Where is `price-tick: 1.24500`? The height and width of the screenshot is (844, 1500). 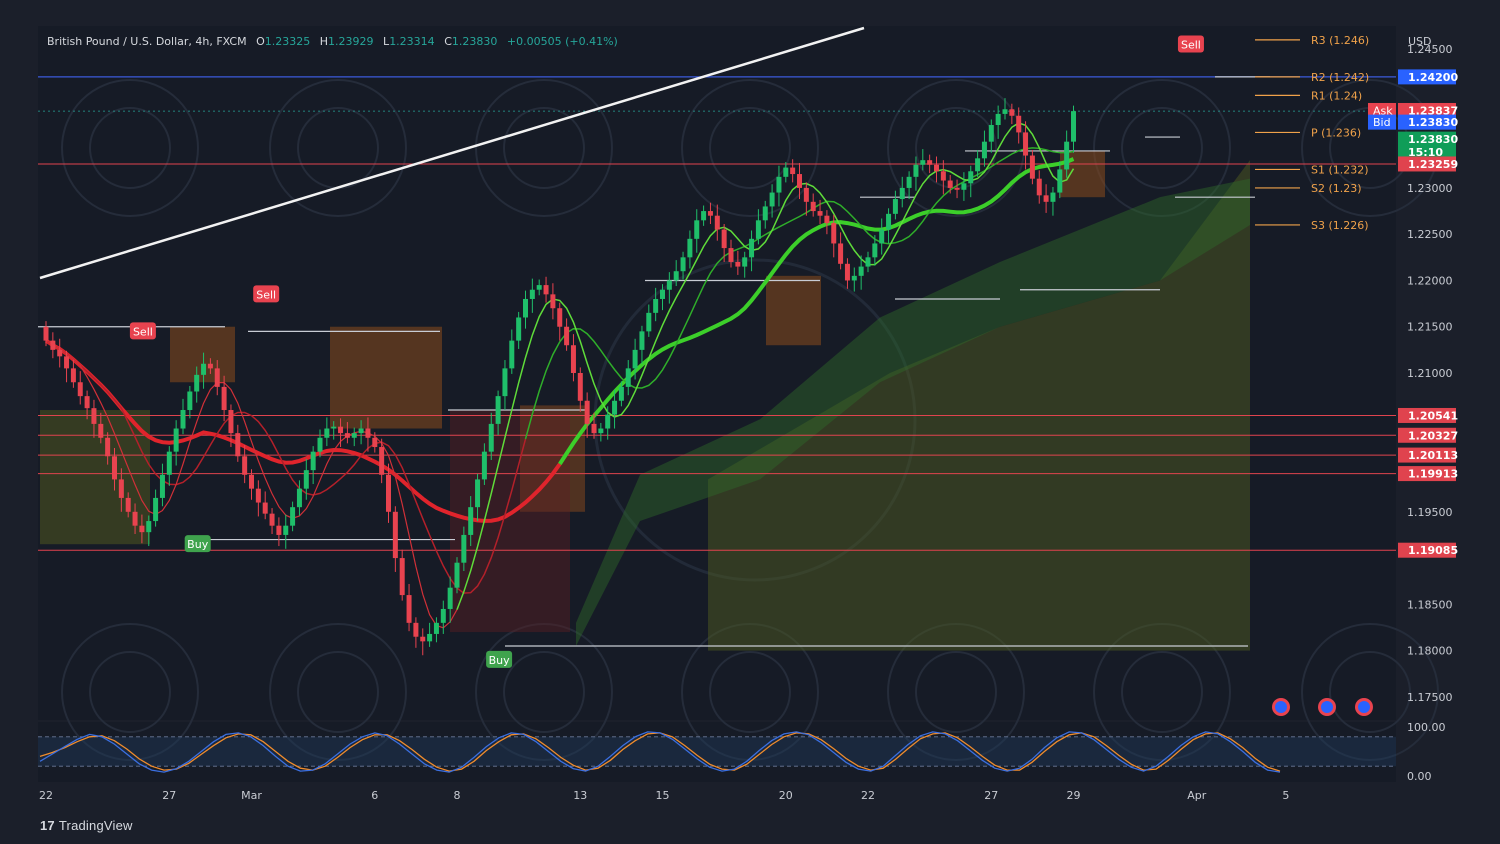
price-tick: 1.24500 is located at coordinates (1430, 49).